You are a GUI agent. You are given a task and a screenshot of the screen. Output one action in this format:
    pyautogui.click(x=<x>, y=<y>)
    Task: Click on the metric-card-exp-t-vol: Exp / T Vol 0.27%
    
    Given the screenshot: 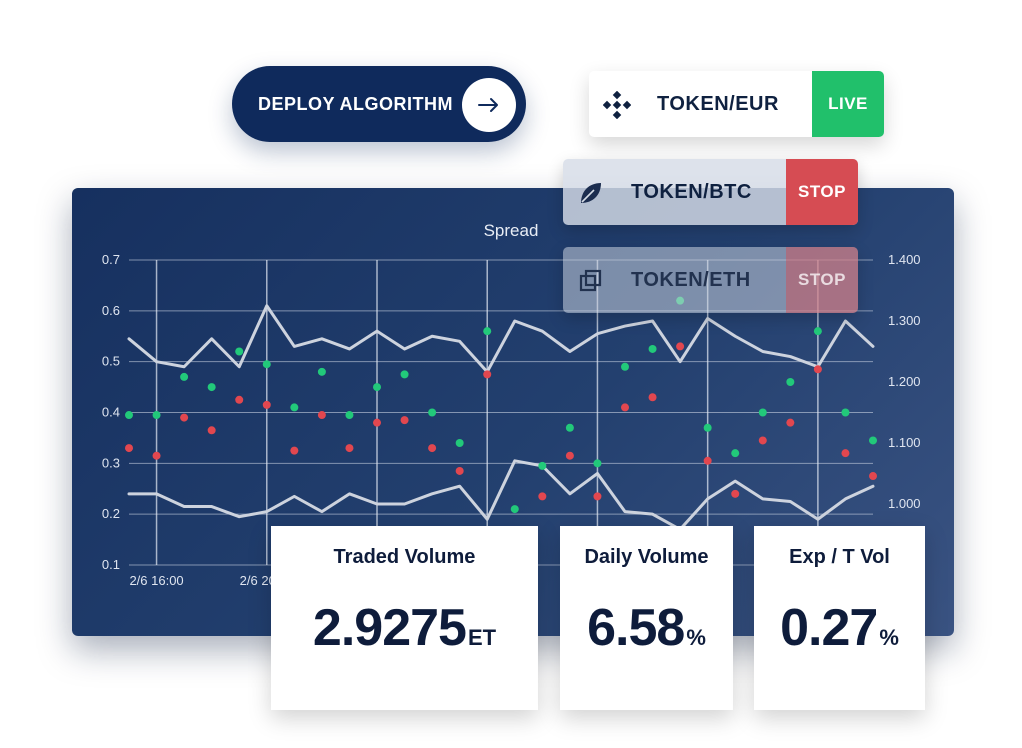 What is the action you would take?
    pyautogui.click(x=839, y=618)
    